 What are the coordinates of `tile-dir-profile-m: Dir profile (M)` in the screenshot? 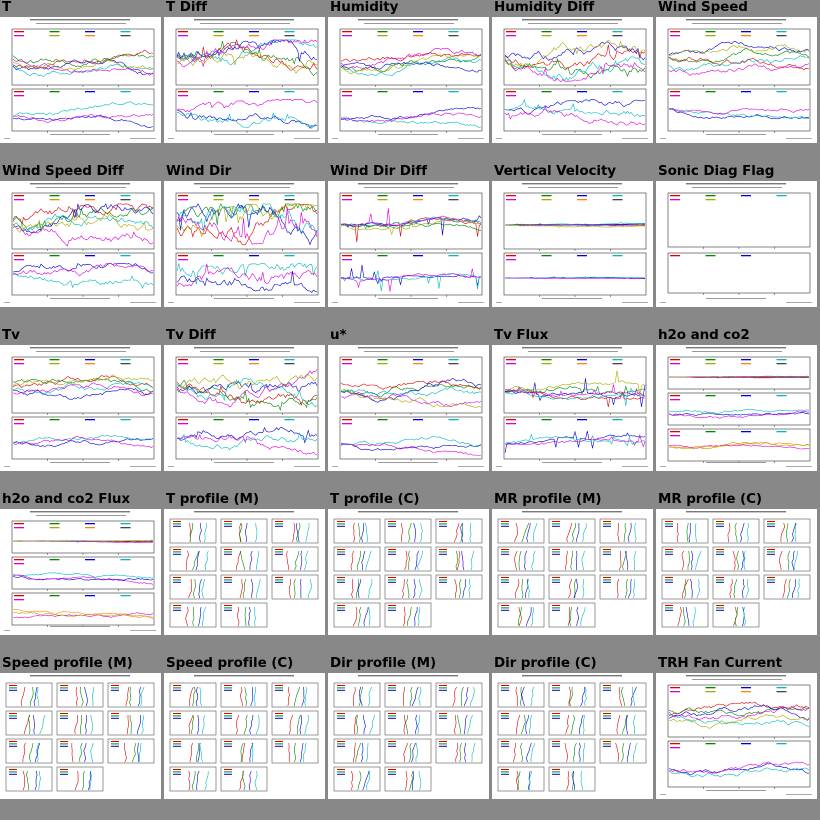 It's located at (409, 737).